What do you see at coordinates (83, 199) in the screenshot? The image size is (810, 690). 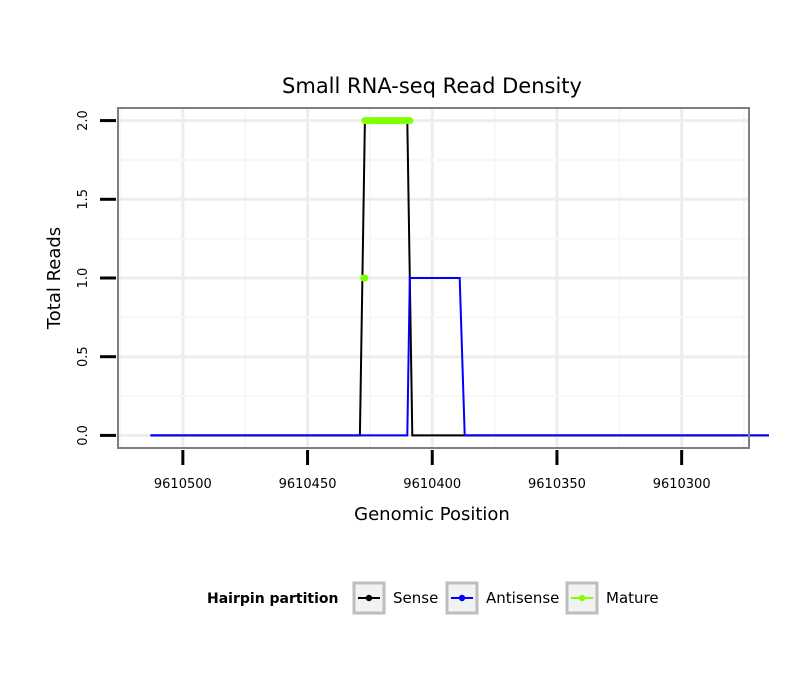 I see `y-tick-label: 1.5` at bounding box center [83, 199].